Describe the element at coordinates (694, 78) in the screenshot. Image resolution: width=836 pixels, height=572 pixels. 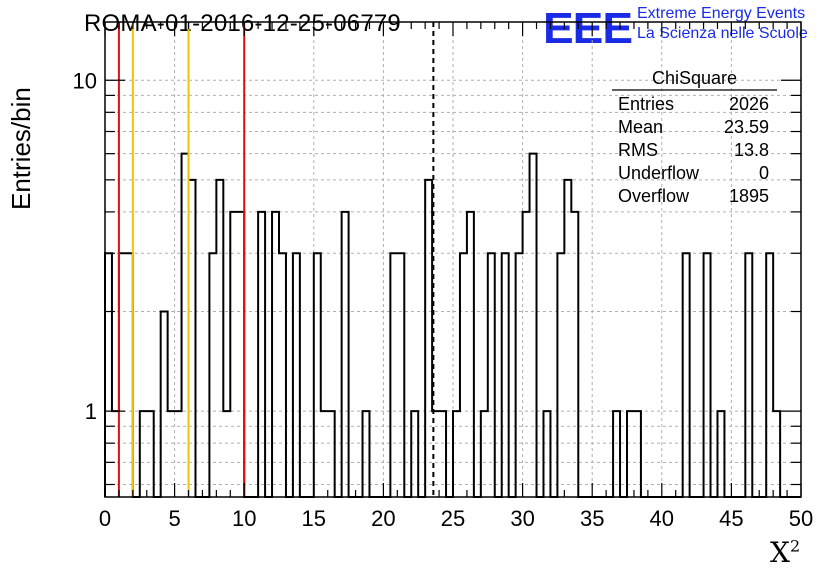
I see `stats-title: ChiSquare` at that location.